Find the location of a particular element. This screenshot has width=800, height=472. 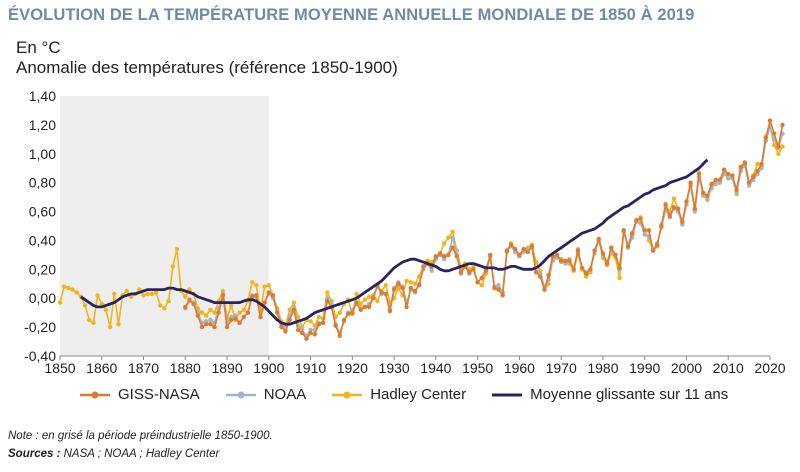

legend-swatch-giss is located at coordinates (95, 394).